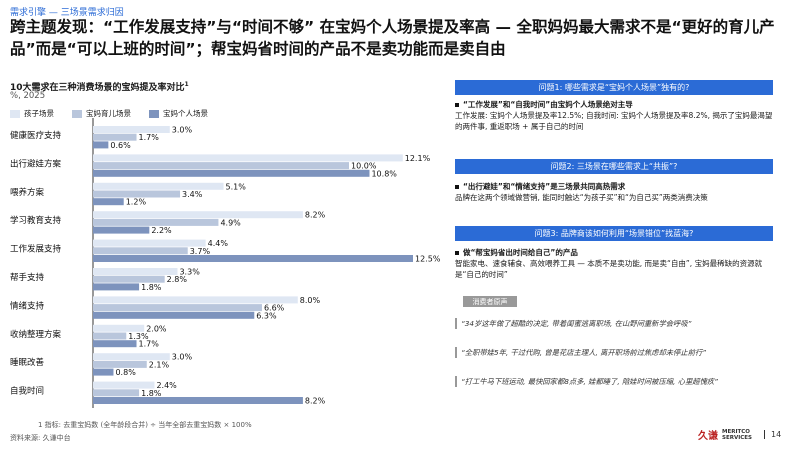 This screenshot has height=450, width=799. Describe the element at coordinates (125, 372) in the screenshot. I see `data-label: 0.8%` at that location.